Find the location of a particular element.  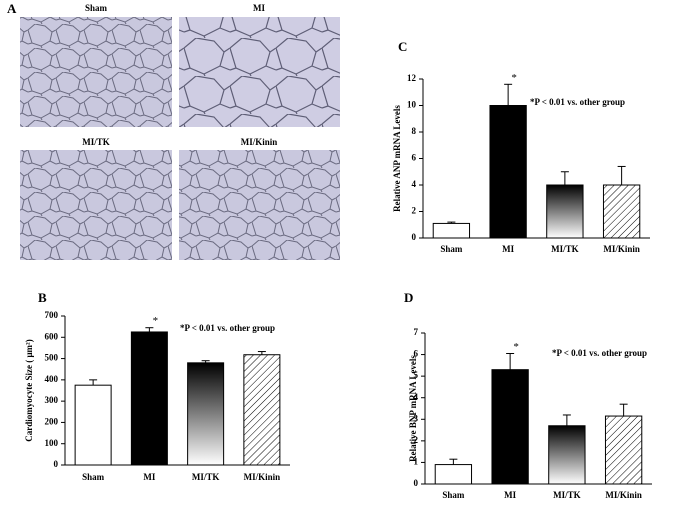

y-tick-label: 100 is located at coordinates (52, 443).